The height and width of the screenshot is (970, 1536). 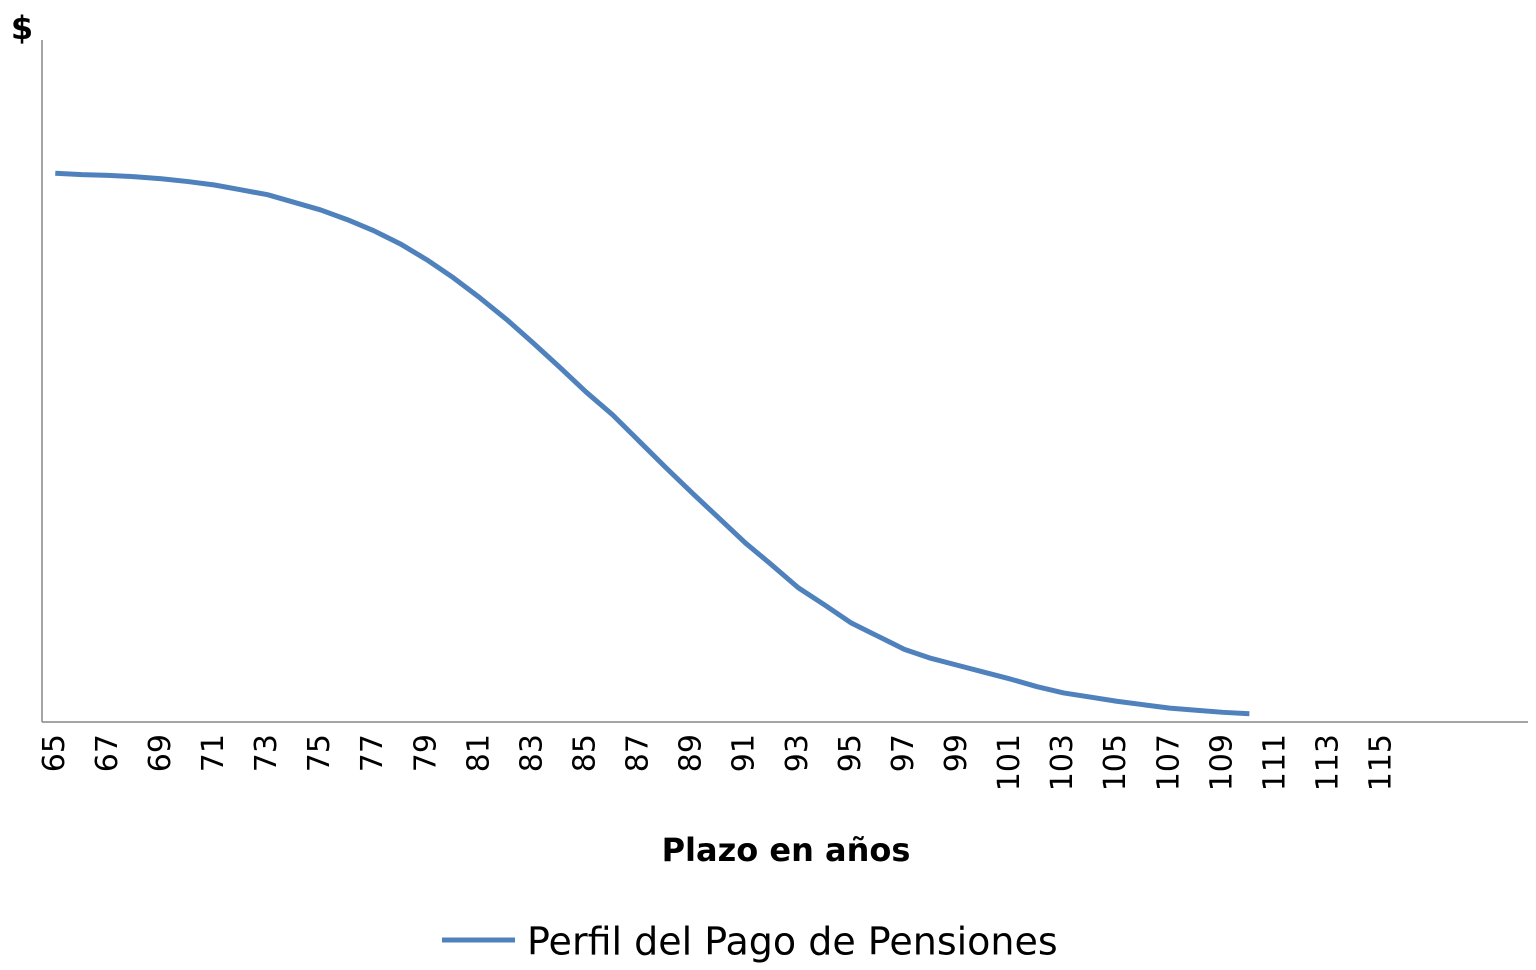 What do you see at coordinates (638, 753) in the screenshot?
I see `x-tick-label: 87` at bounding box center [638, 753].